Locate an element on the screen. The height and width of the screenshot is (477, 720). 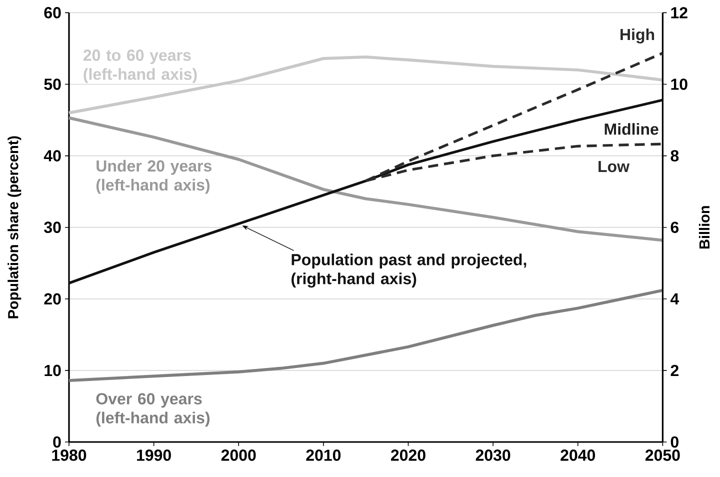
y-tick-label: 60 is located at coordinates (52, 12).